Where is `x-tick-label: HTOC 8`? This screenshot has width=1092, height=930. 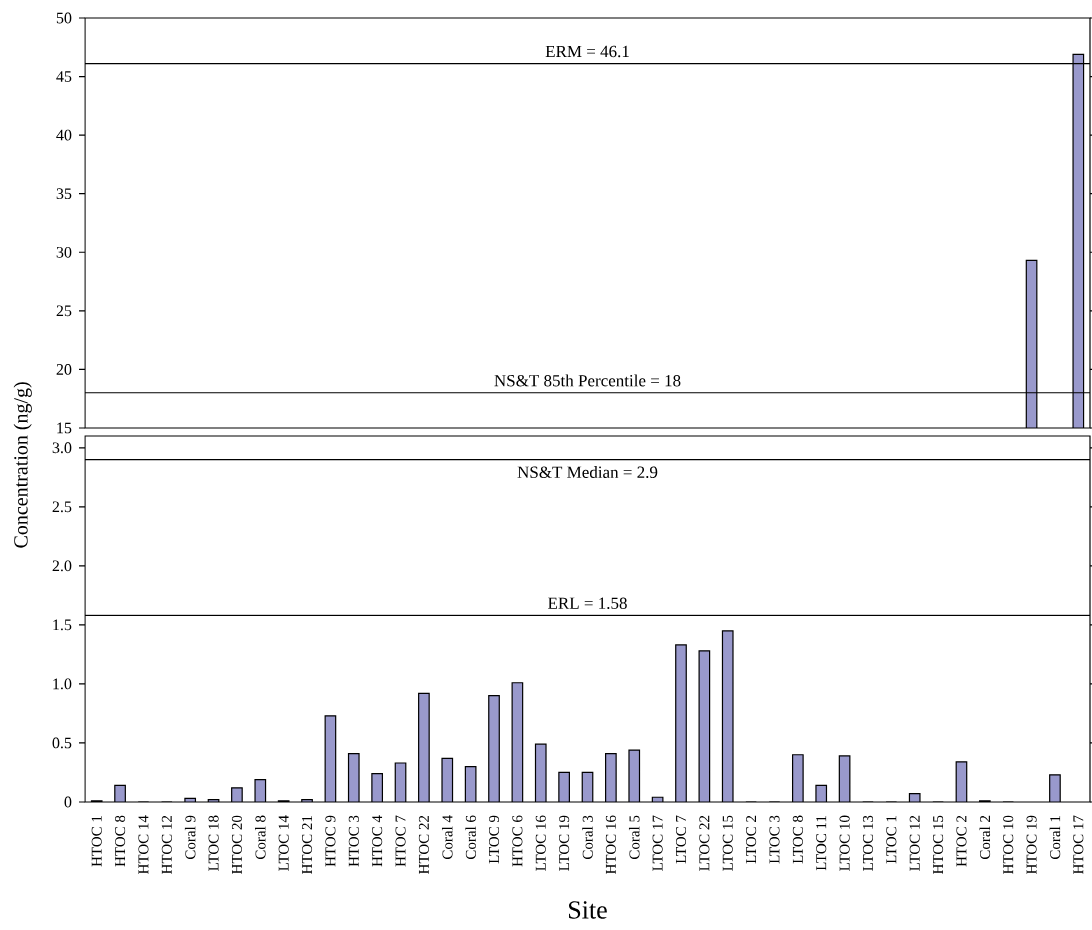
x-tick-label: HTOC 8 is located at coordinates (120, 841).